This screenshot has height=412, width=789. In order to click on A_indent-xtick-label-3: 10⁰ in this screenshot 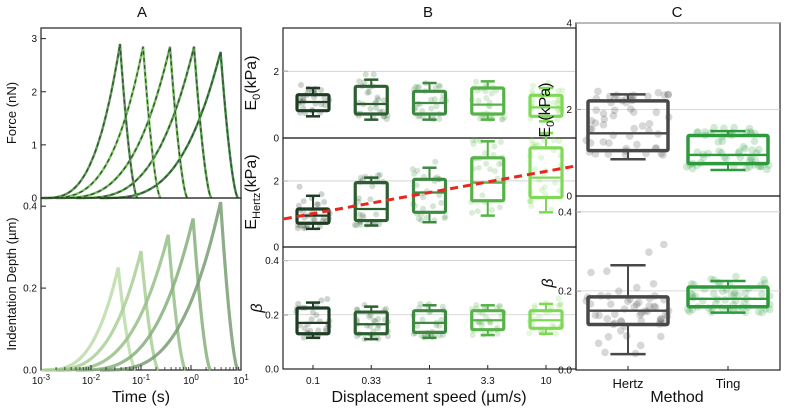, I will do `click(191, 380)`.